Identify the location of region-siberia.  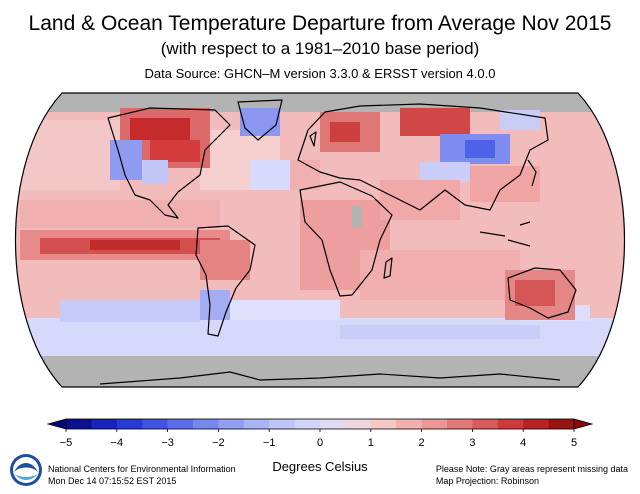
(435, 122).